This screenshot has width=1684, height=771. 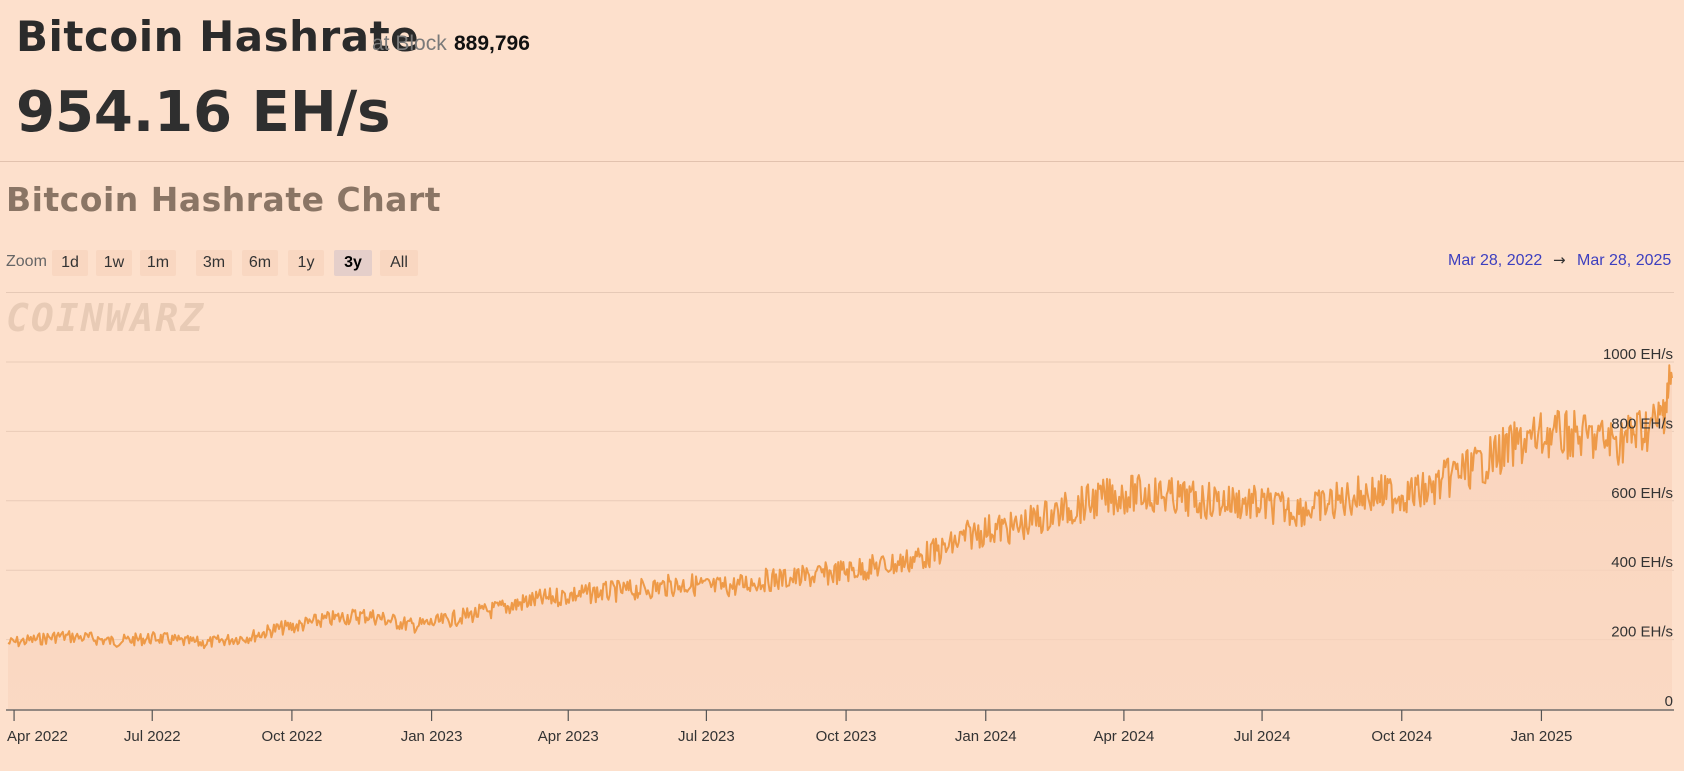 I want to click on y-tick-label: 200 EH/s, so click(x=1642, y=632).